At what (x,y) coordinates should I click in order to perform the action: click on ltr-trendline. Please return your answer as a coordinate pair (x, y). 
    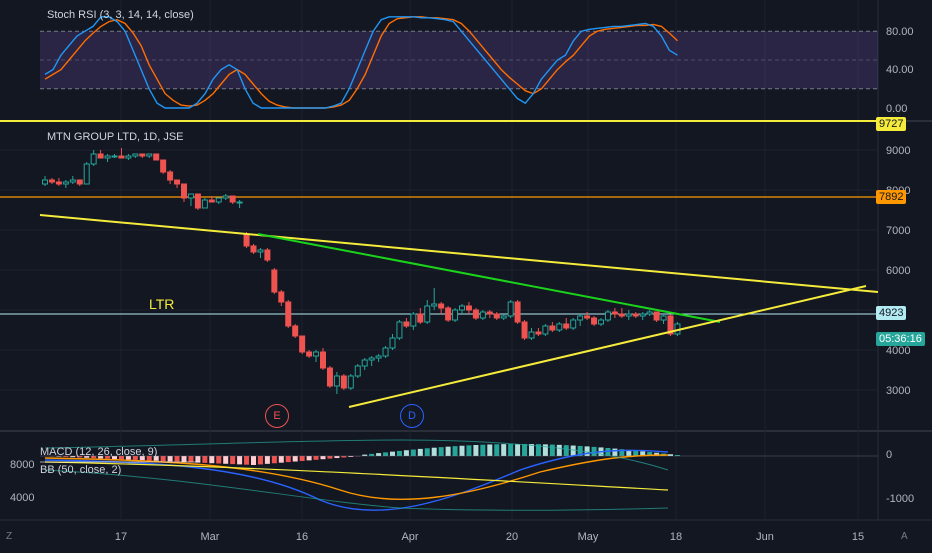
    Looking at the image, I should click on (459, 253).